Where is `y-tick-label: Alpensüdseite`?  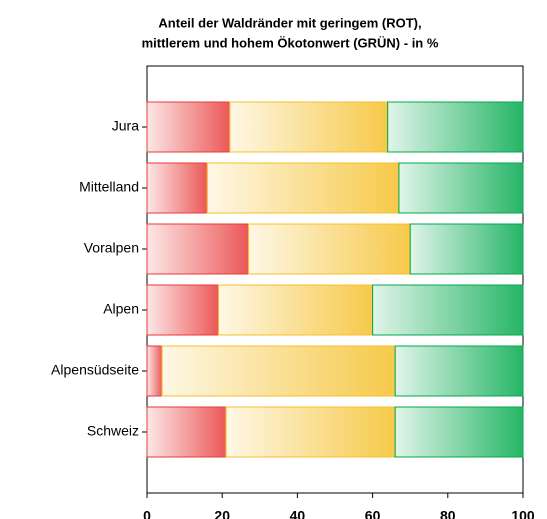 y-tick-label: Alpensüdseite is located at coordinates (95, 370).